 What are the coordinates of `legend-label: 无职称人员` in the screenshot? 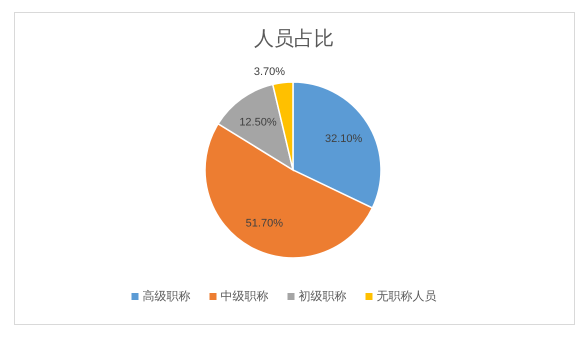 It's located at (406, 296).